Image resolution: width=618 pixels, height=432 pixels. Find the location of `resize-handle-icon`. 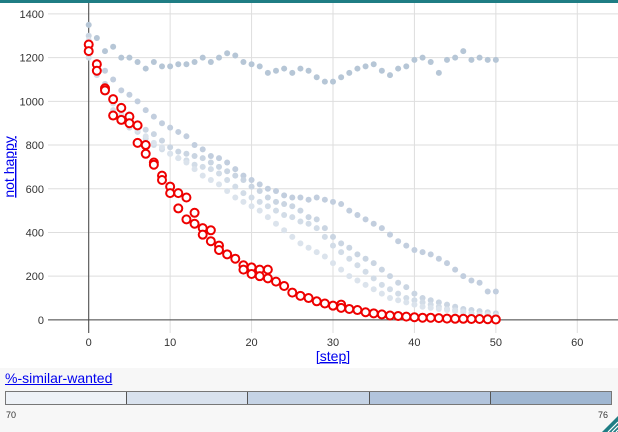

resize-handle-icon is located at coordinates (610, 424).